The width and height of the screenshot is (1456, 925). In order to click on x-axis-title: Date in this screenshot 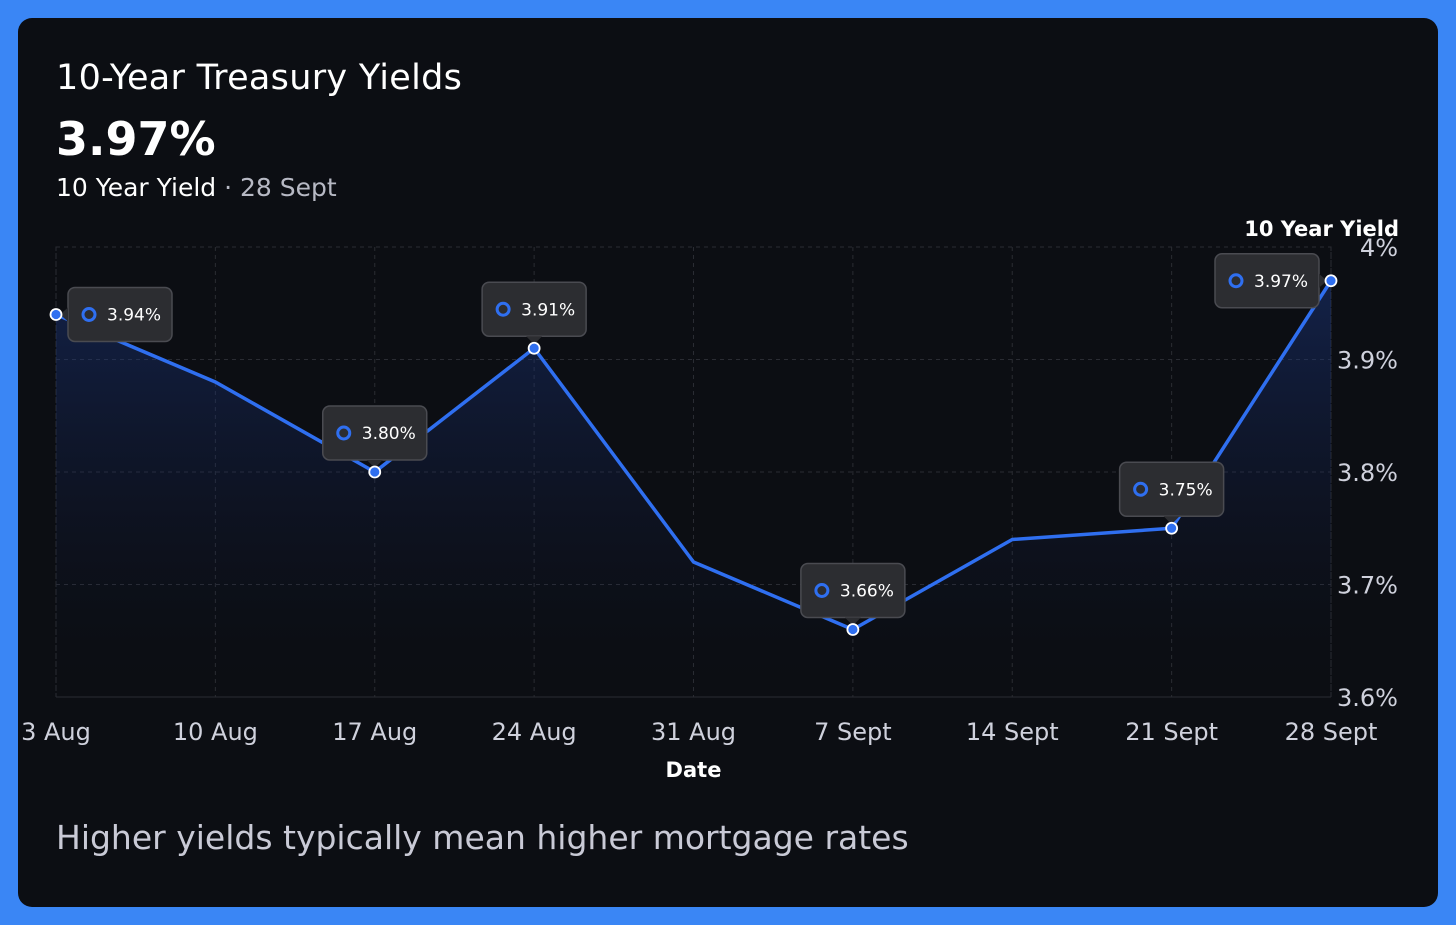, I will do `click(694, 770)`.